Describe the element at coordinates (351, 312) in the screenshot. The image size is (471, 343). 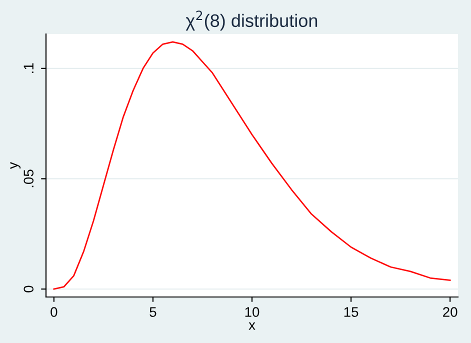
I see `x-tick-label: 15` at that location.